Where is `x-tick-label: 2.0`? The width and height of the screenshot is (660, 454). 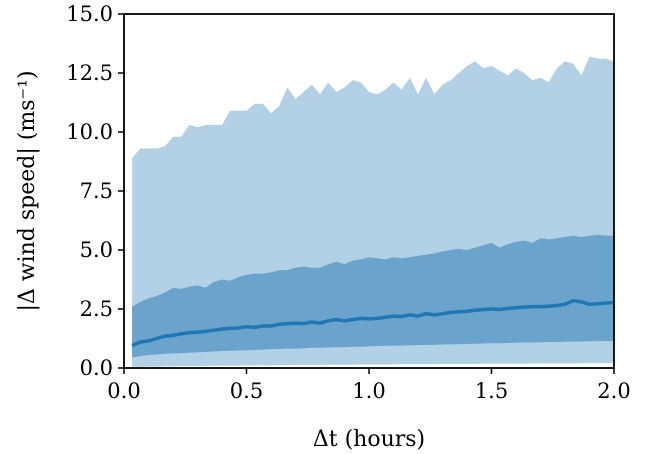
x-tick-label: 2.0 is located at coordinates (613, 391).